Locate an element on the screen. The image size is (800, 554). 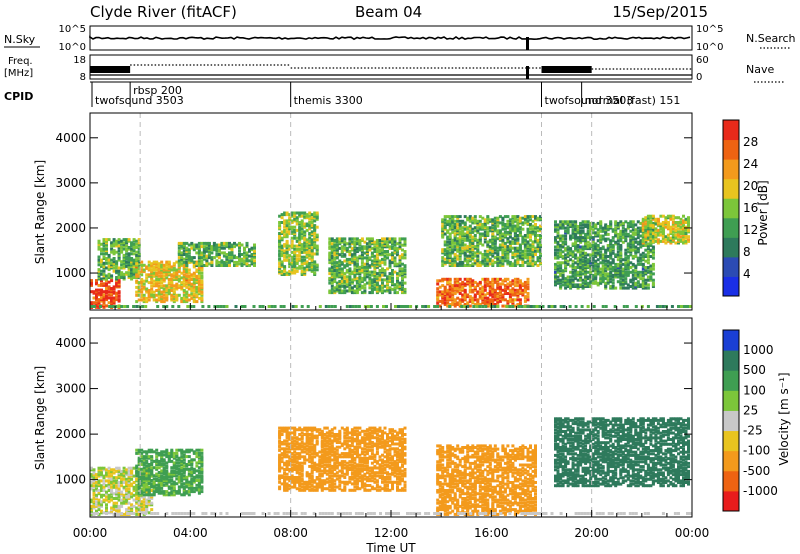
y-tick-label: 4000 is located at coordinates (70, 138).